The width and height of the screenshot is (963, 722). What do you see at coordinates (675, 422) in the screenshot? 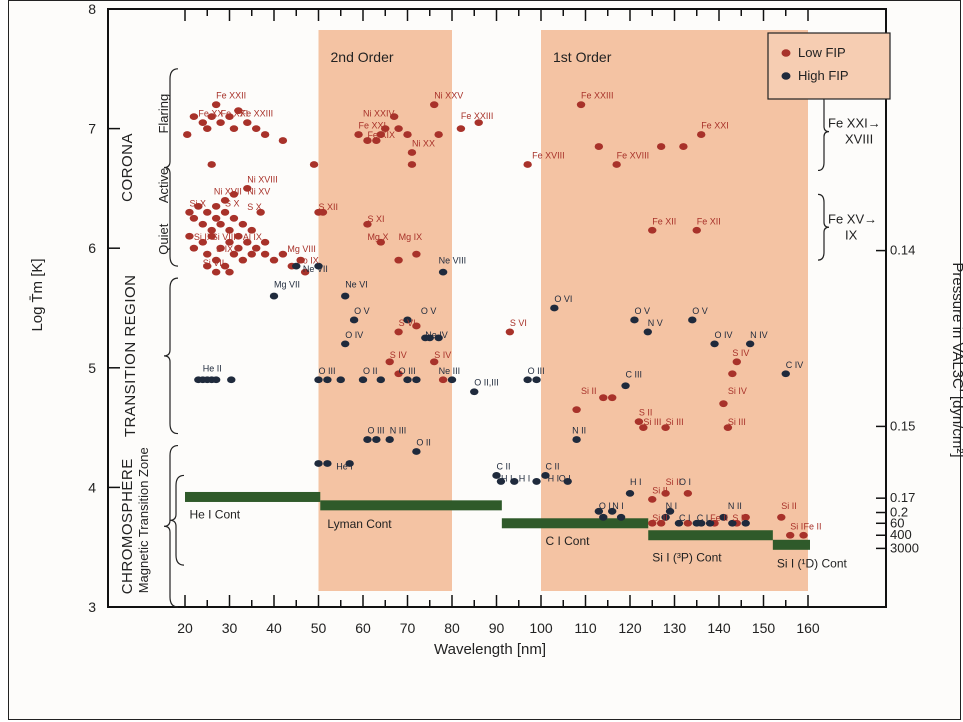
I see `ion-label-65: Si III` at bounding box center [675, 422].